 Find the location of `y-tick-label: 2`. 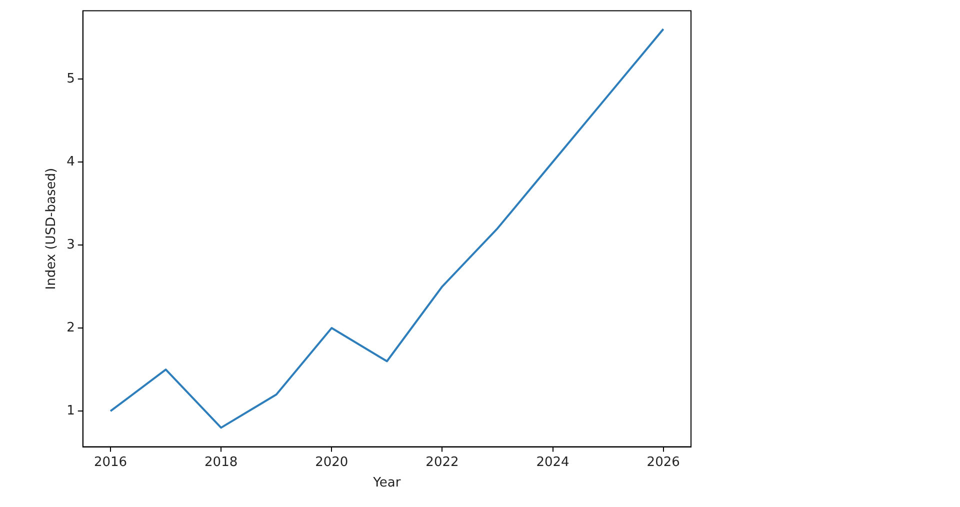

y-tick-label: 2 is located at coordinates (70, 328).